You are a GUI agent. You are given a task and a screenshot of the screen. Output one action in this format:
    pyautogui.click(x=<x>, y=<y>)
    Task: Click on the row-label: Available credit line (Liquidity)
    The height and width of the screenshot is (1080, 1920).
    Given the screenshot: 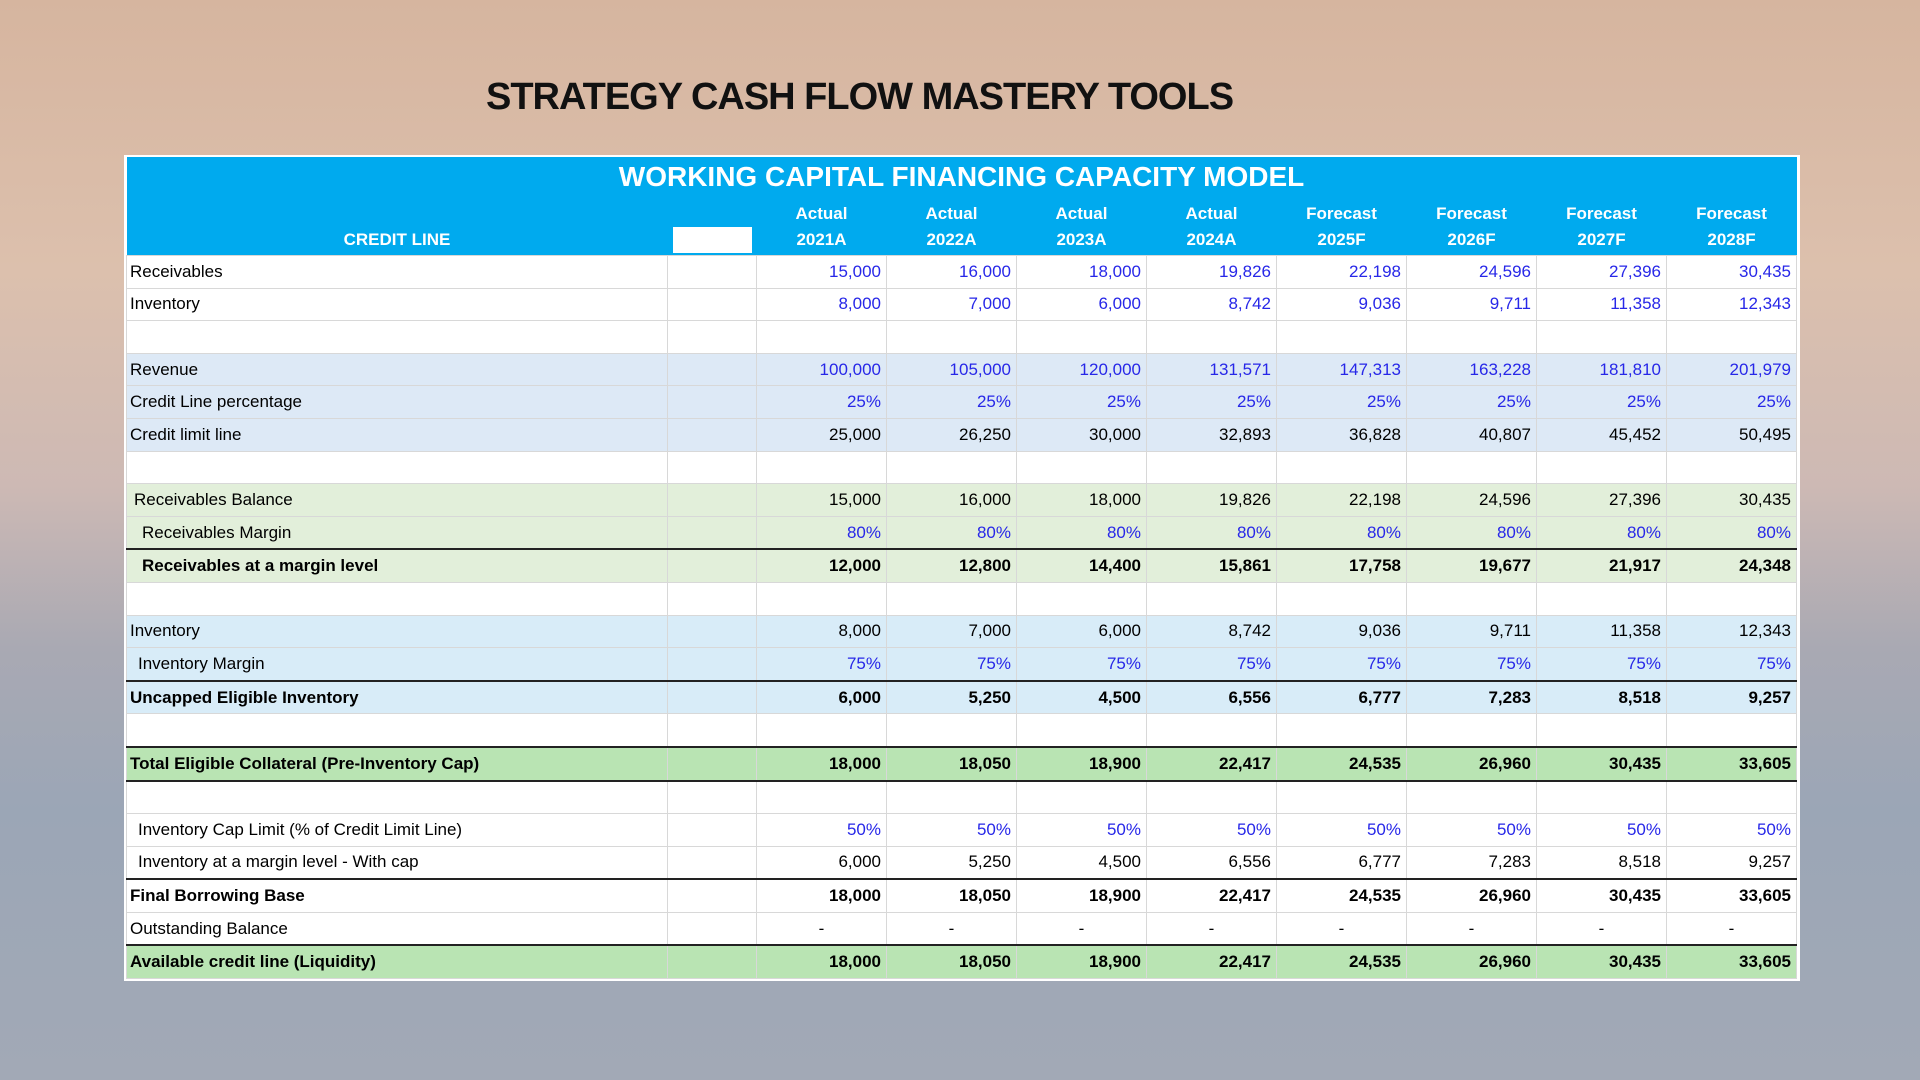 What is the action you would take?
    pyautogui.click(x=397, y=962)
    